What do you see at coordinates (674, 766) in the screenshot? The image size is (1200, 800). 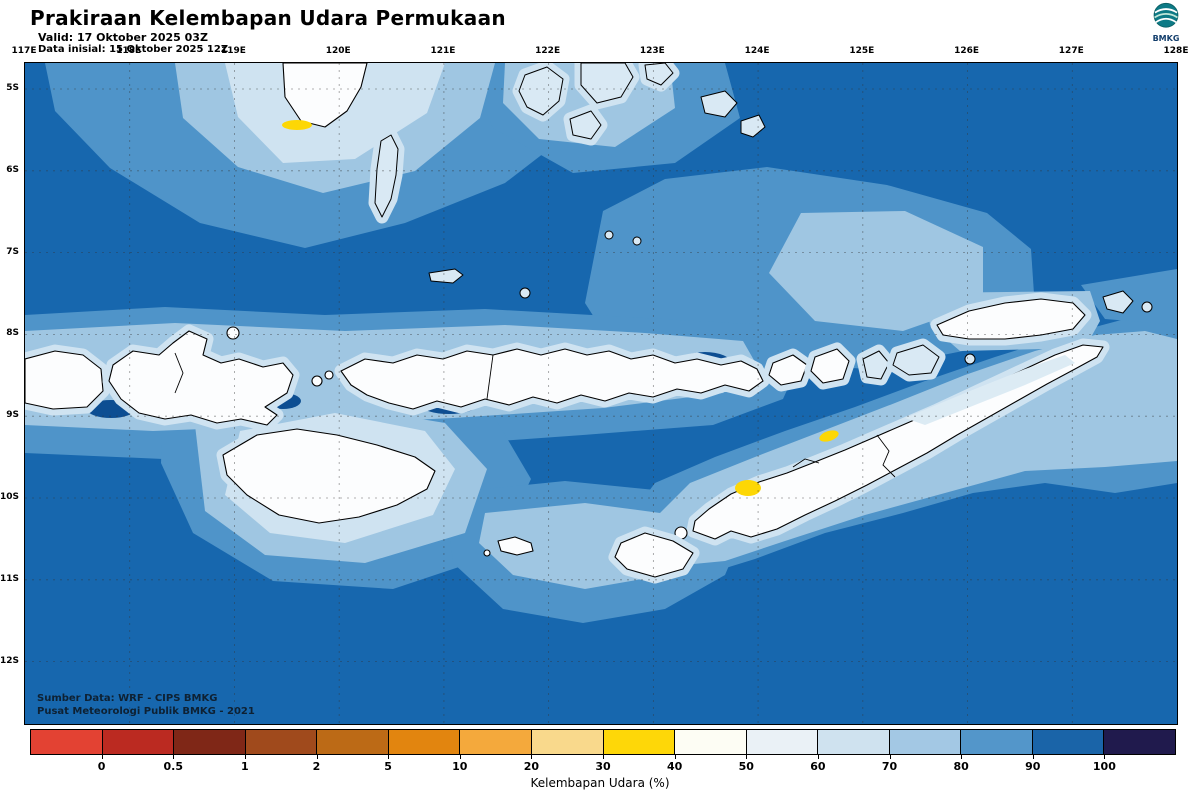 I see `colorbar-tick-label: 40` at bounding box center [674, 766].